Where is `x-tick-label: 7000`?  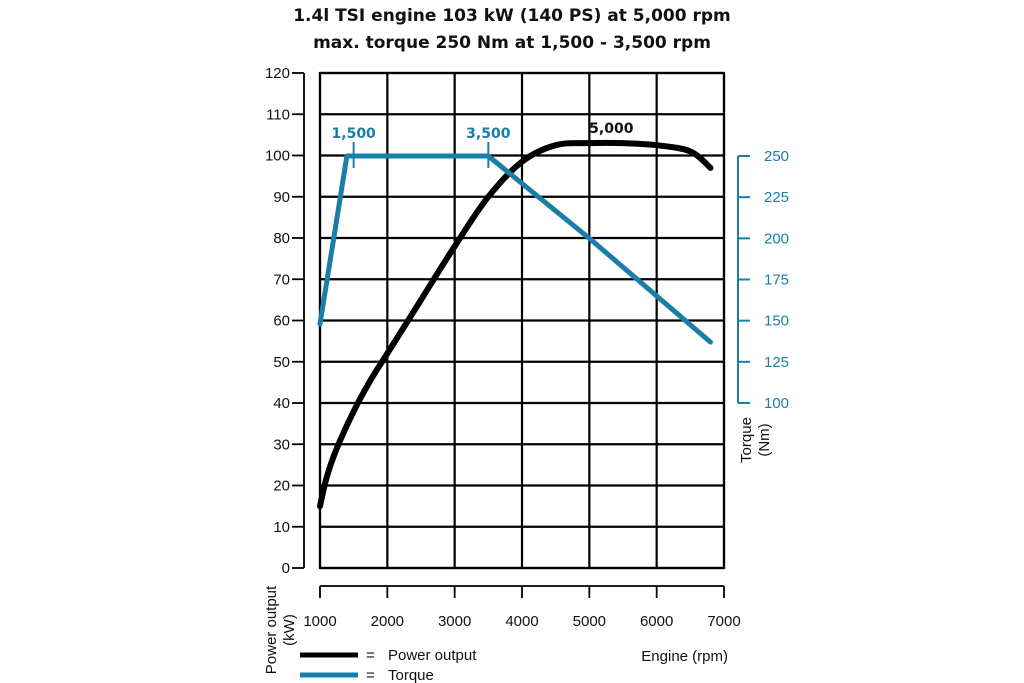 x-tick-label: 7000 is located at coordinates (723, 621).